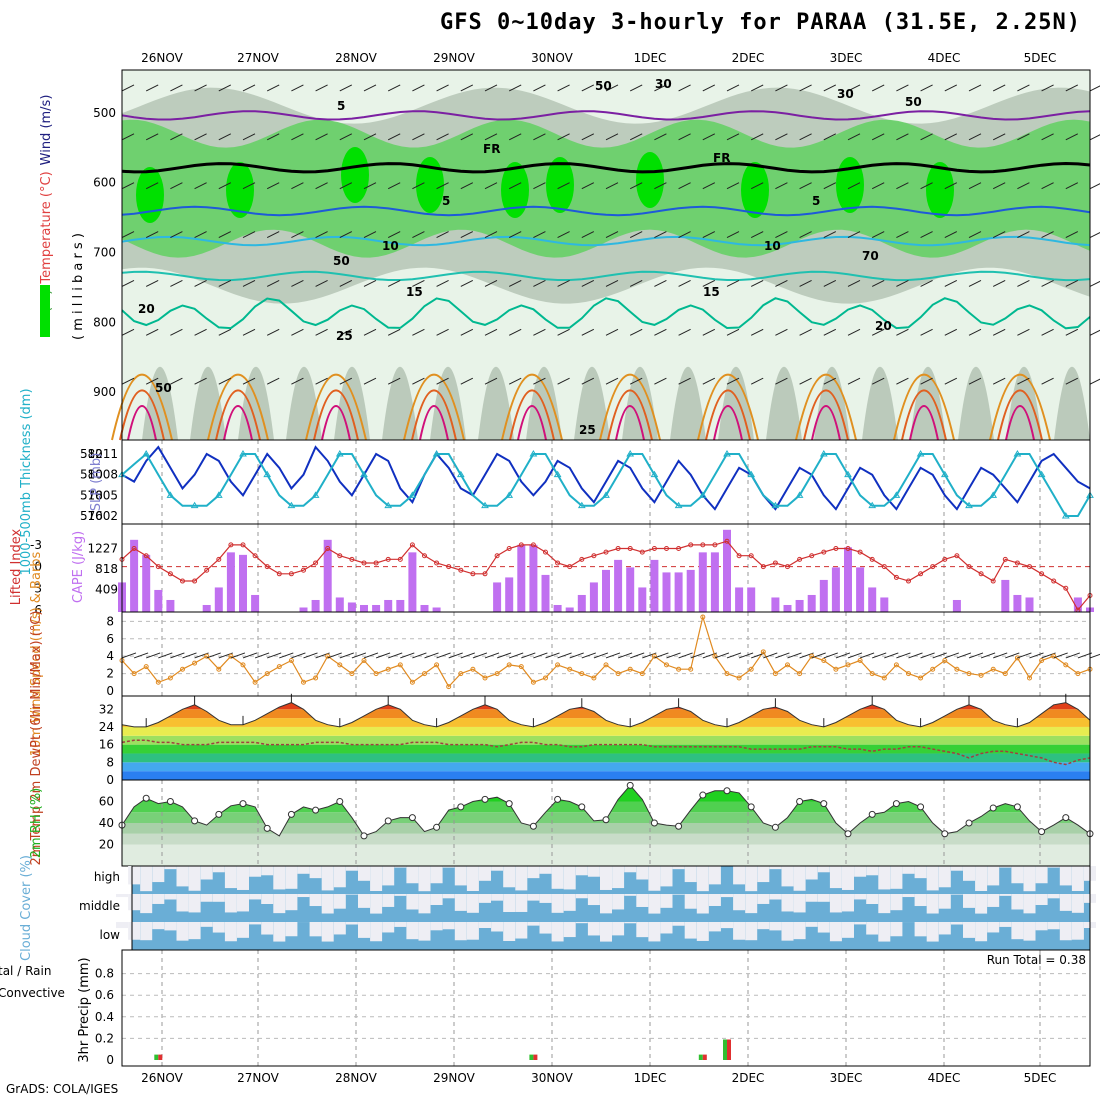 This screenshot has height=1100, width=1100. I want to click on precip-frame, so click(606, 1008).